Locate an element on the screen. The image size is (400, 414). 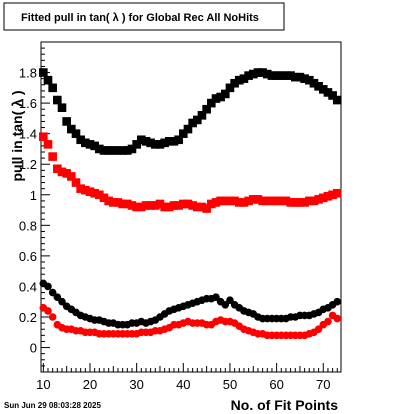
x-tick-label: 70 is located at coordinates (323, 384).